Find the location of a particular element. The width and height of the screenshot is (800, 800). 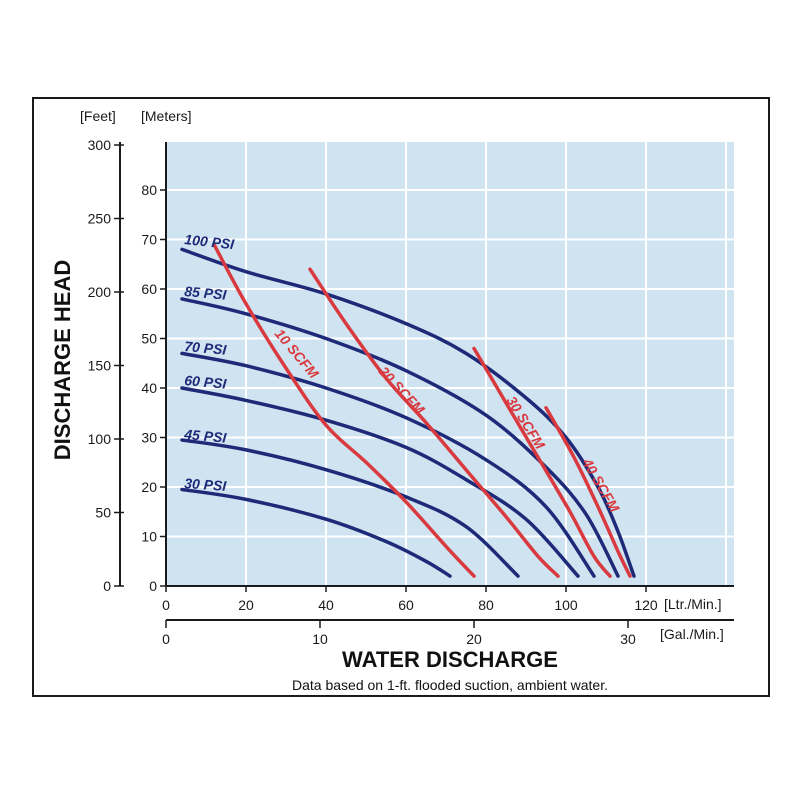

y-meters-tick-label: 80 is located at coordinates (149, 190).